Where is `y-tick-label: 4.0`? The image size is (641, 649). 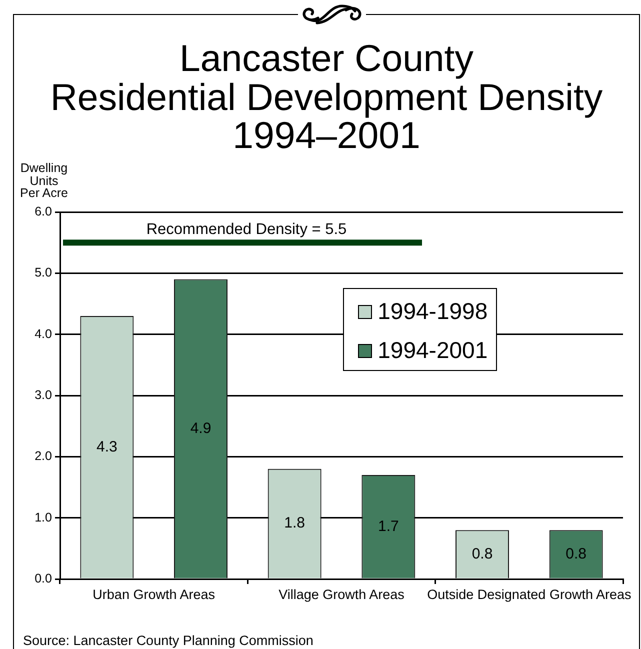
y-tick-label: 4.0 is located at coordinates (43, 333).